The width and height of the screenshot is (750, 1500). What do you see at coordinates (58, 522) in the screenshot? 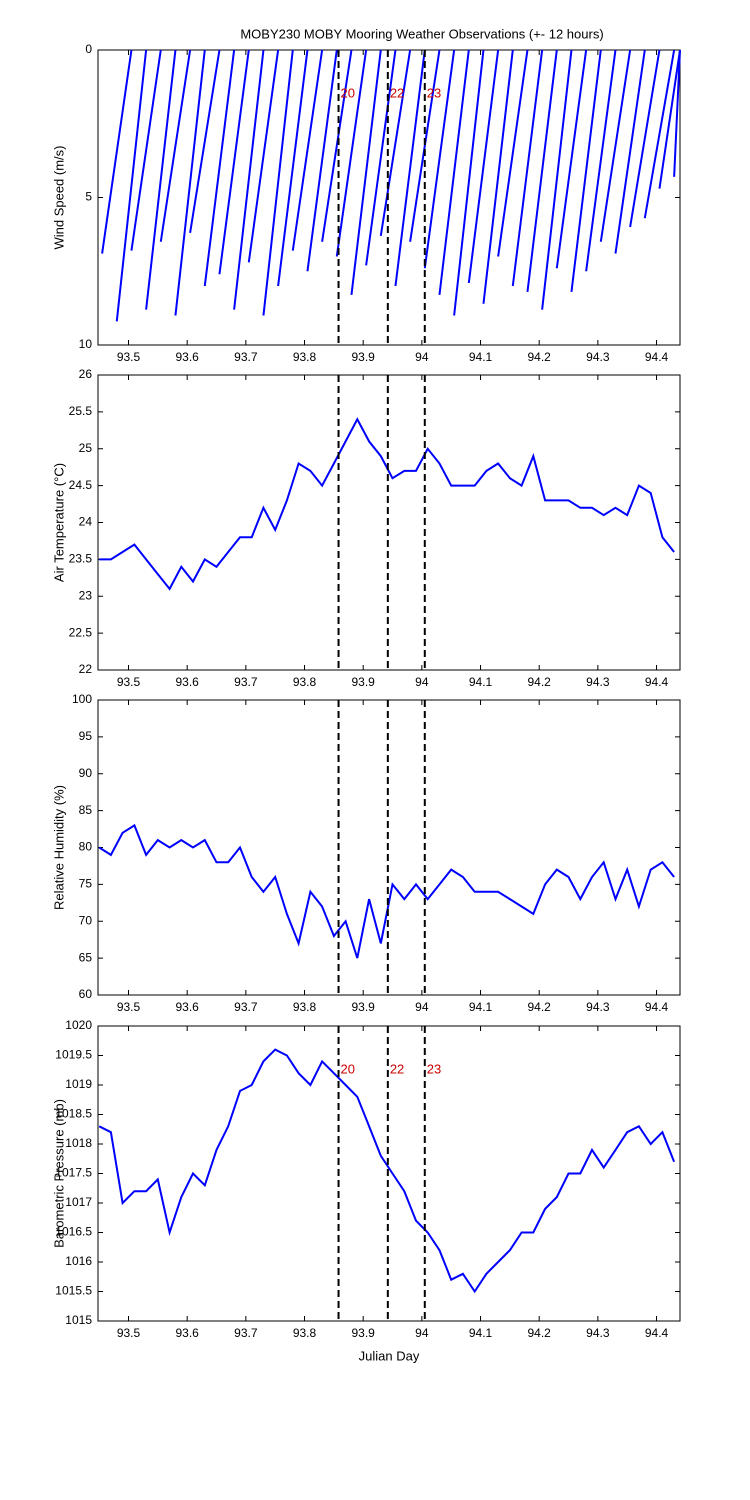
I see `y-axis-label: Air Temperature (°C)` at bounding box center [58, 522].